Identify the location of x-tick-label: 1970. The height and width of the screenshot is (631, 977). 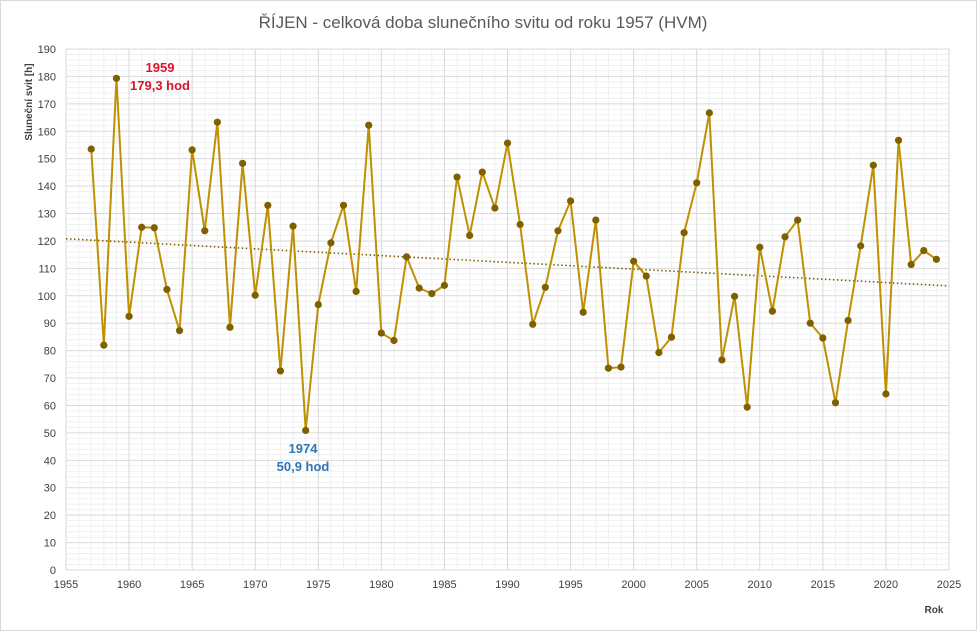
(255, 585).